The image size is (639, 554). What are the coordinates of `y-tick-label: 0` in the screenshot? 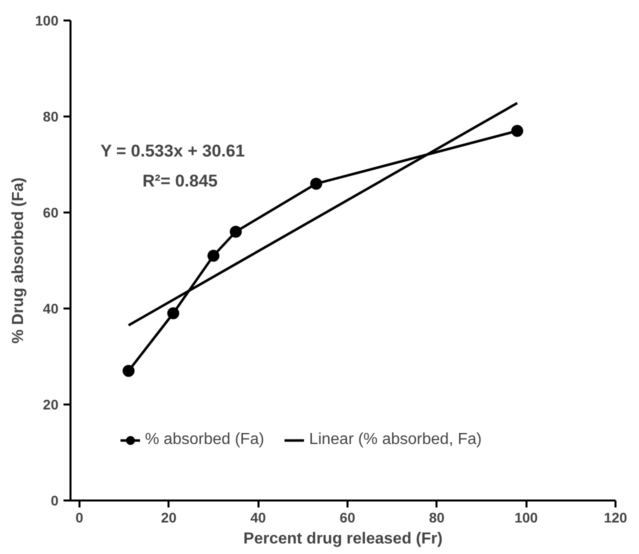 It's located at (54, 500).